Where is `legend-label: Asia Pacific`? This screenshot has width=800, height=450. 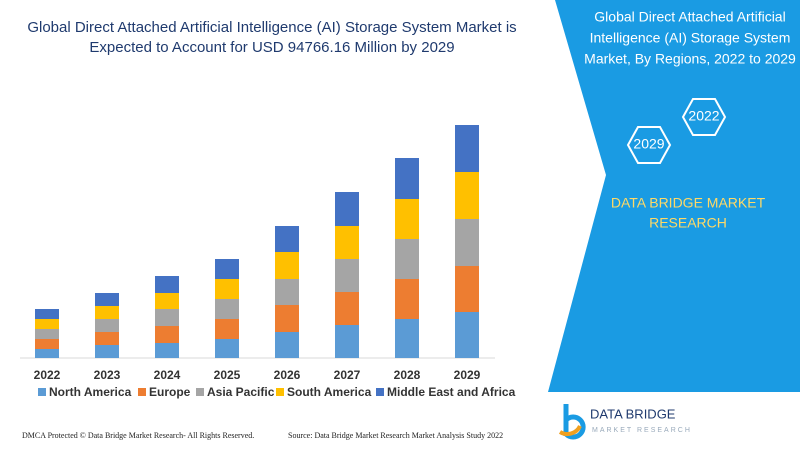 legend-label: Asia Pacific is located at coordinates (241, 392).